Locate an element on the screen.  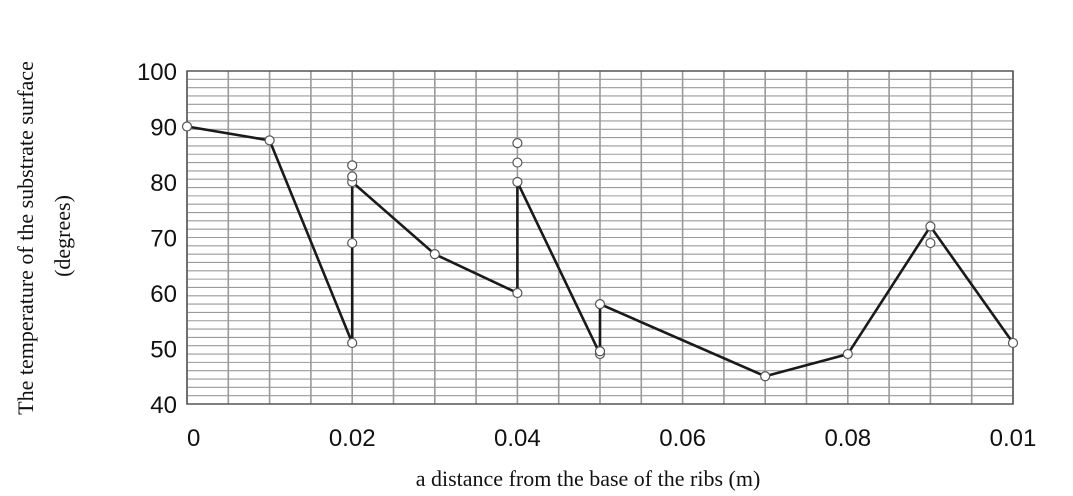
x-tick-label: 0 is located at coordinates (193, 438).